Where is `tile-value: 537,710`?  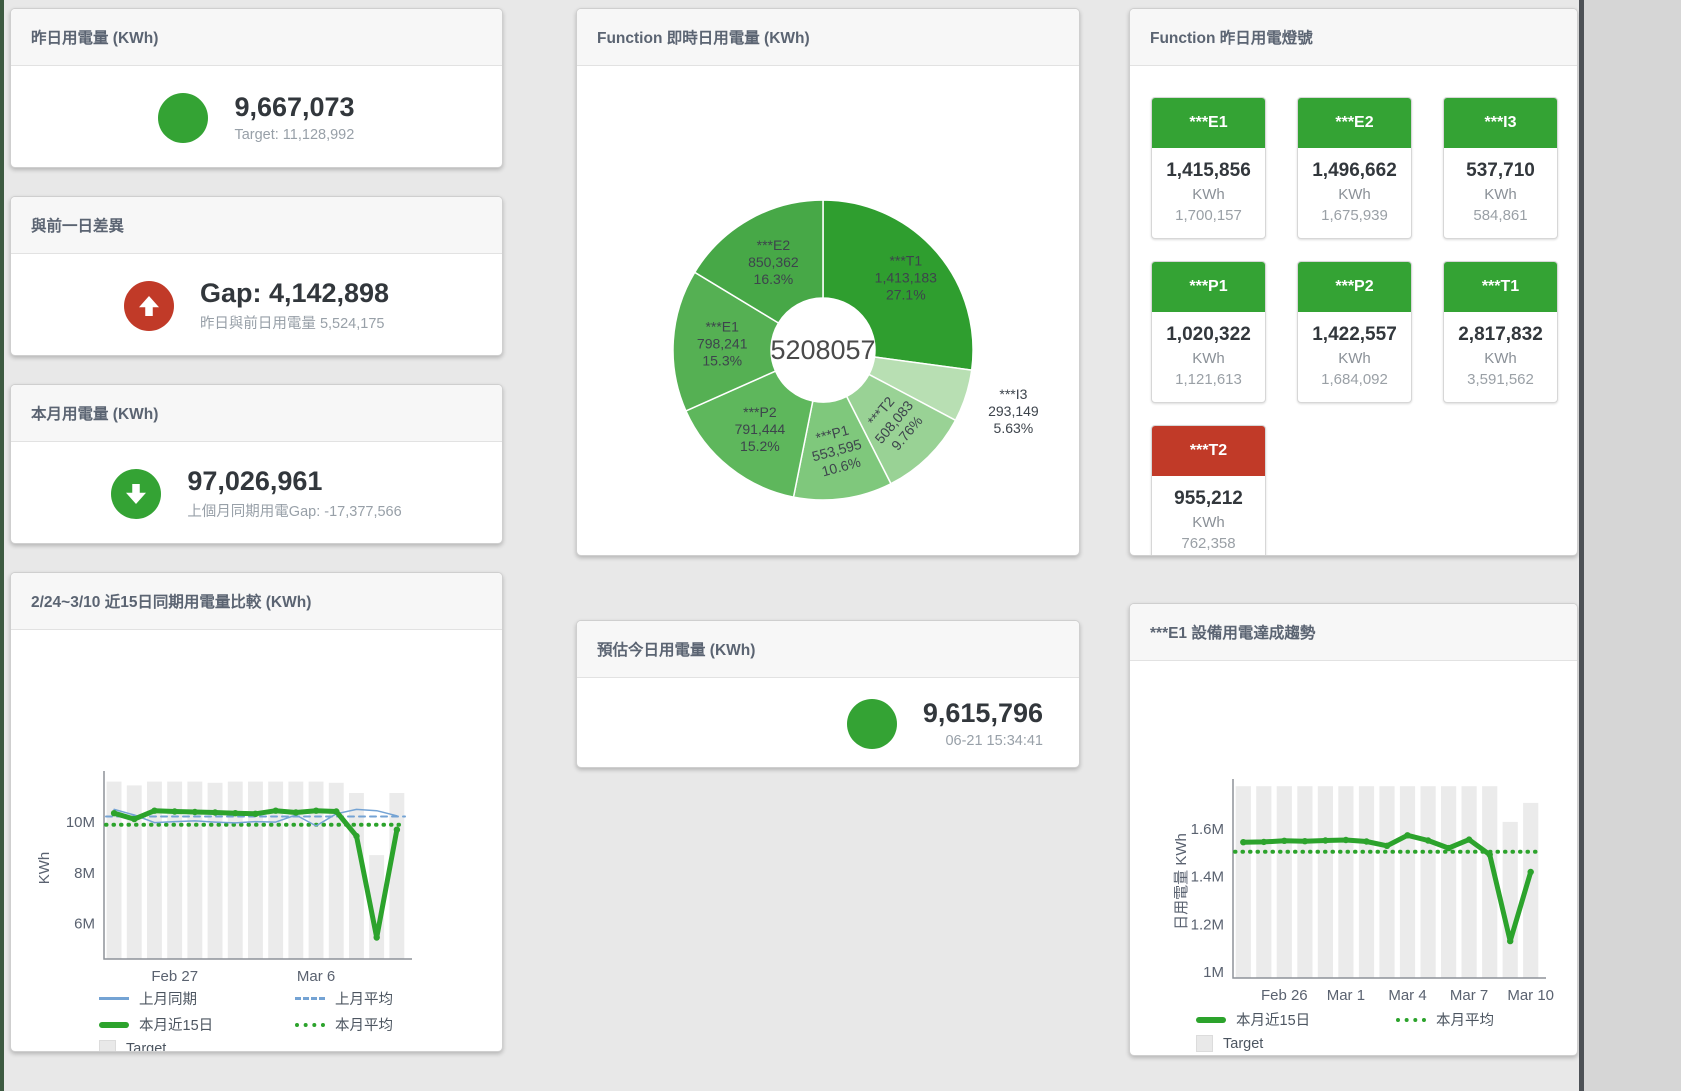 tile-value: 537,710 is located at coordinates (1500, 170).